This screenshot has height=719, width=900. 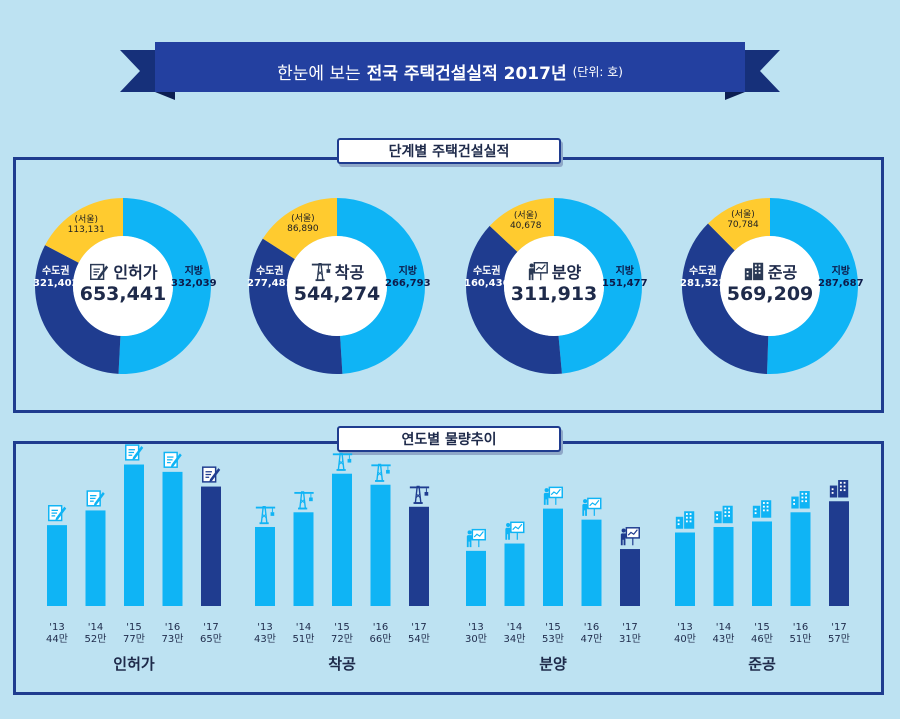 I want to click on title-unit: (단위: 호), so click(x=597, y=71).